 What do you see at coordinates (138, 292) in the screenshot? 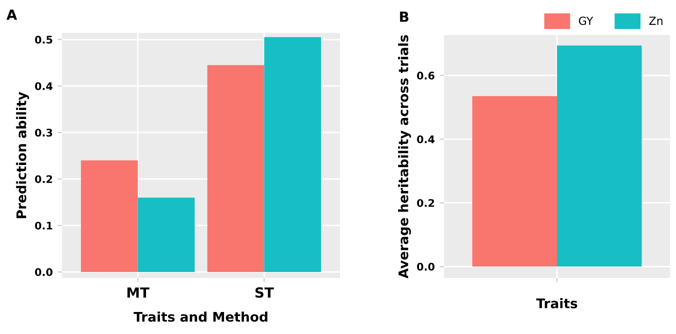
I see `x-tick-label: MT` at bounding box center [138, 292].